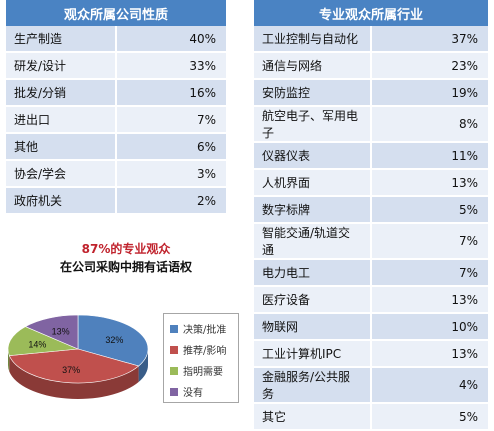  I want to click on table-row: 协会/学会 3%, so click(116, 174).